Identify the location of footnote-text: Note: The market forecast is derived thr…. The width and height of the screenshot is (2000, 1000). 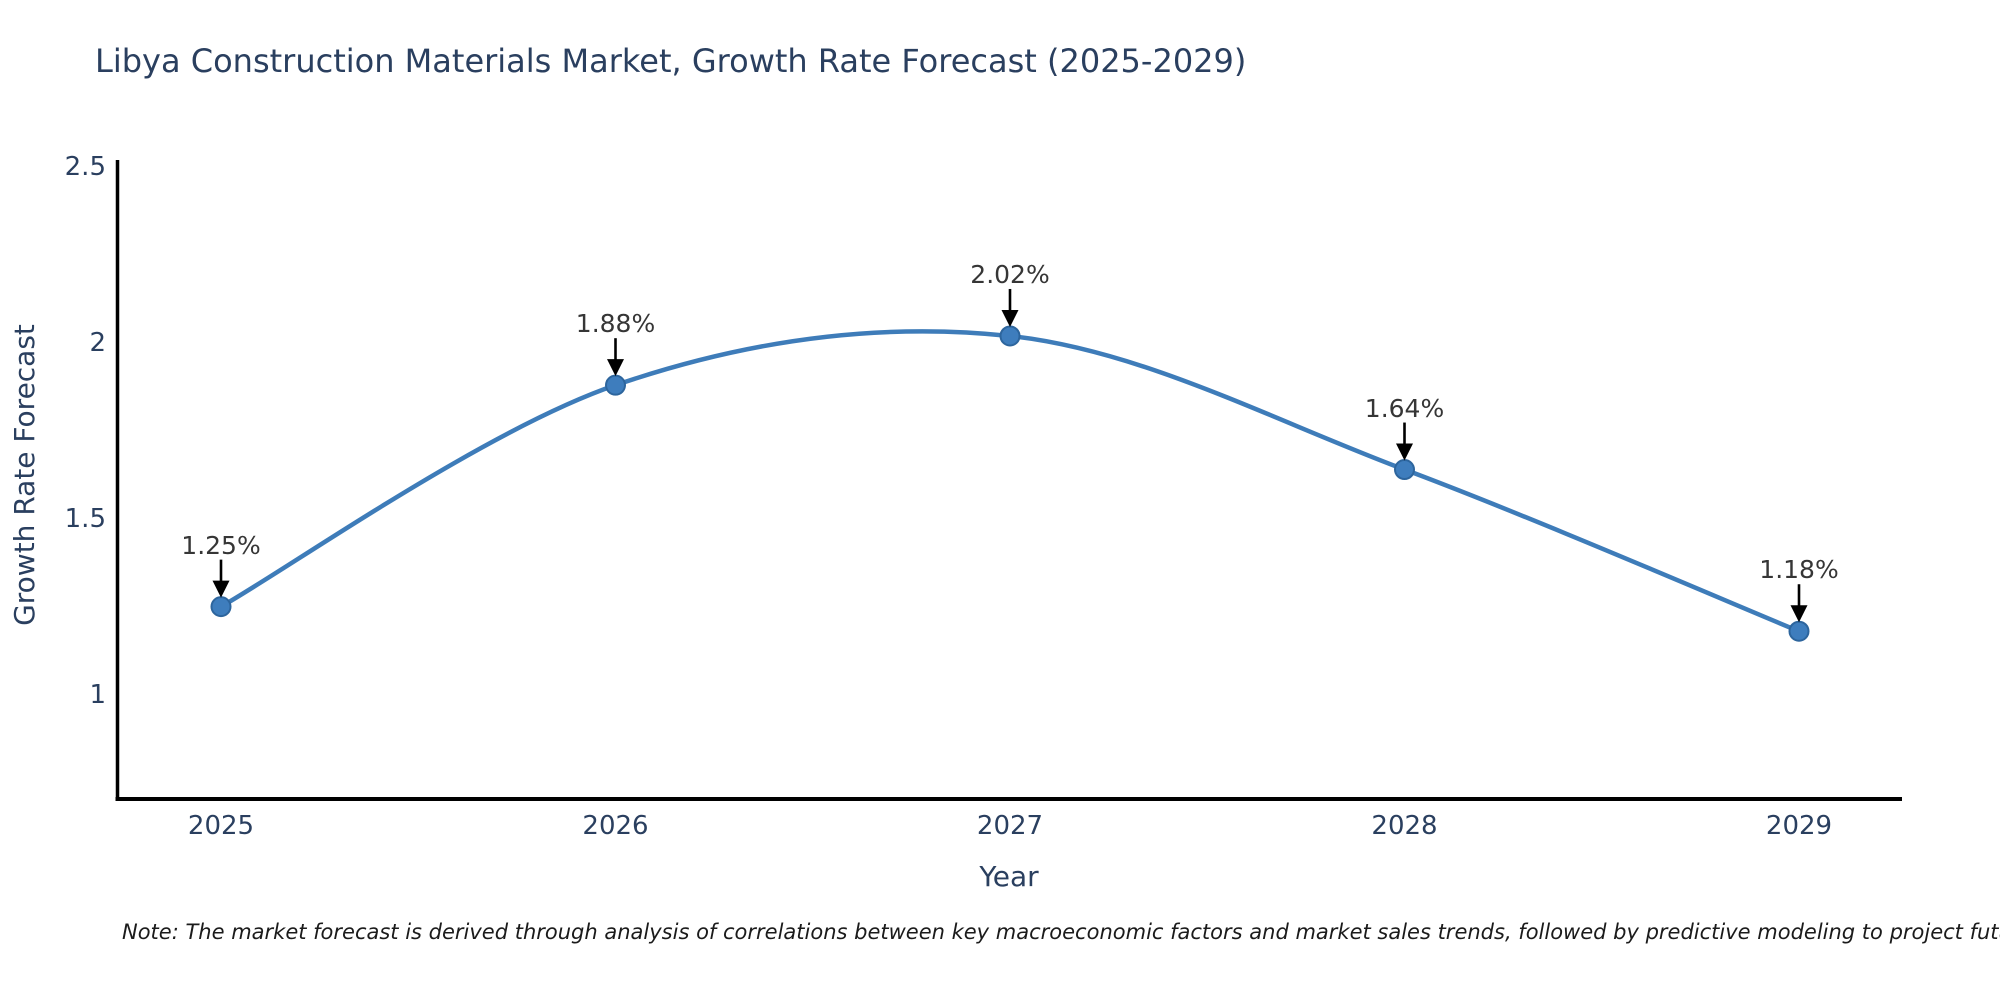
(1061, 932).